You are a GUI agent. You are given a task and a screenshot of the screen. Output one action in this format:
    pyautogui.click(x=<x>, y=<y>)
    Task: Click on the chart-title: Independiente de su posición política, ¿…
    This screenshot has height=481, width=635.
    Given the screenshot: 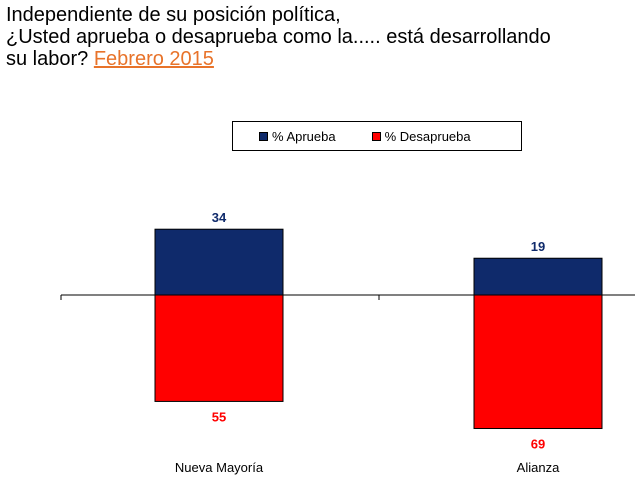 What is the action you would take?
    pyautogui.click(x=318, y=37)
    